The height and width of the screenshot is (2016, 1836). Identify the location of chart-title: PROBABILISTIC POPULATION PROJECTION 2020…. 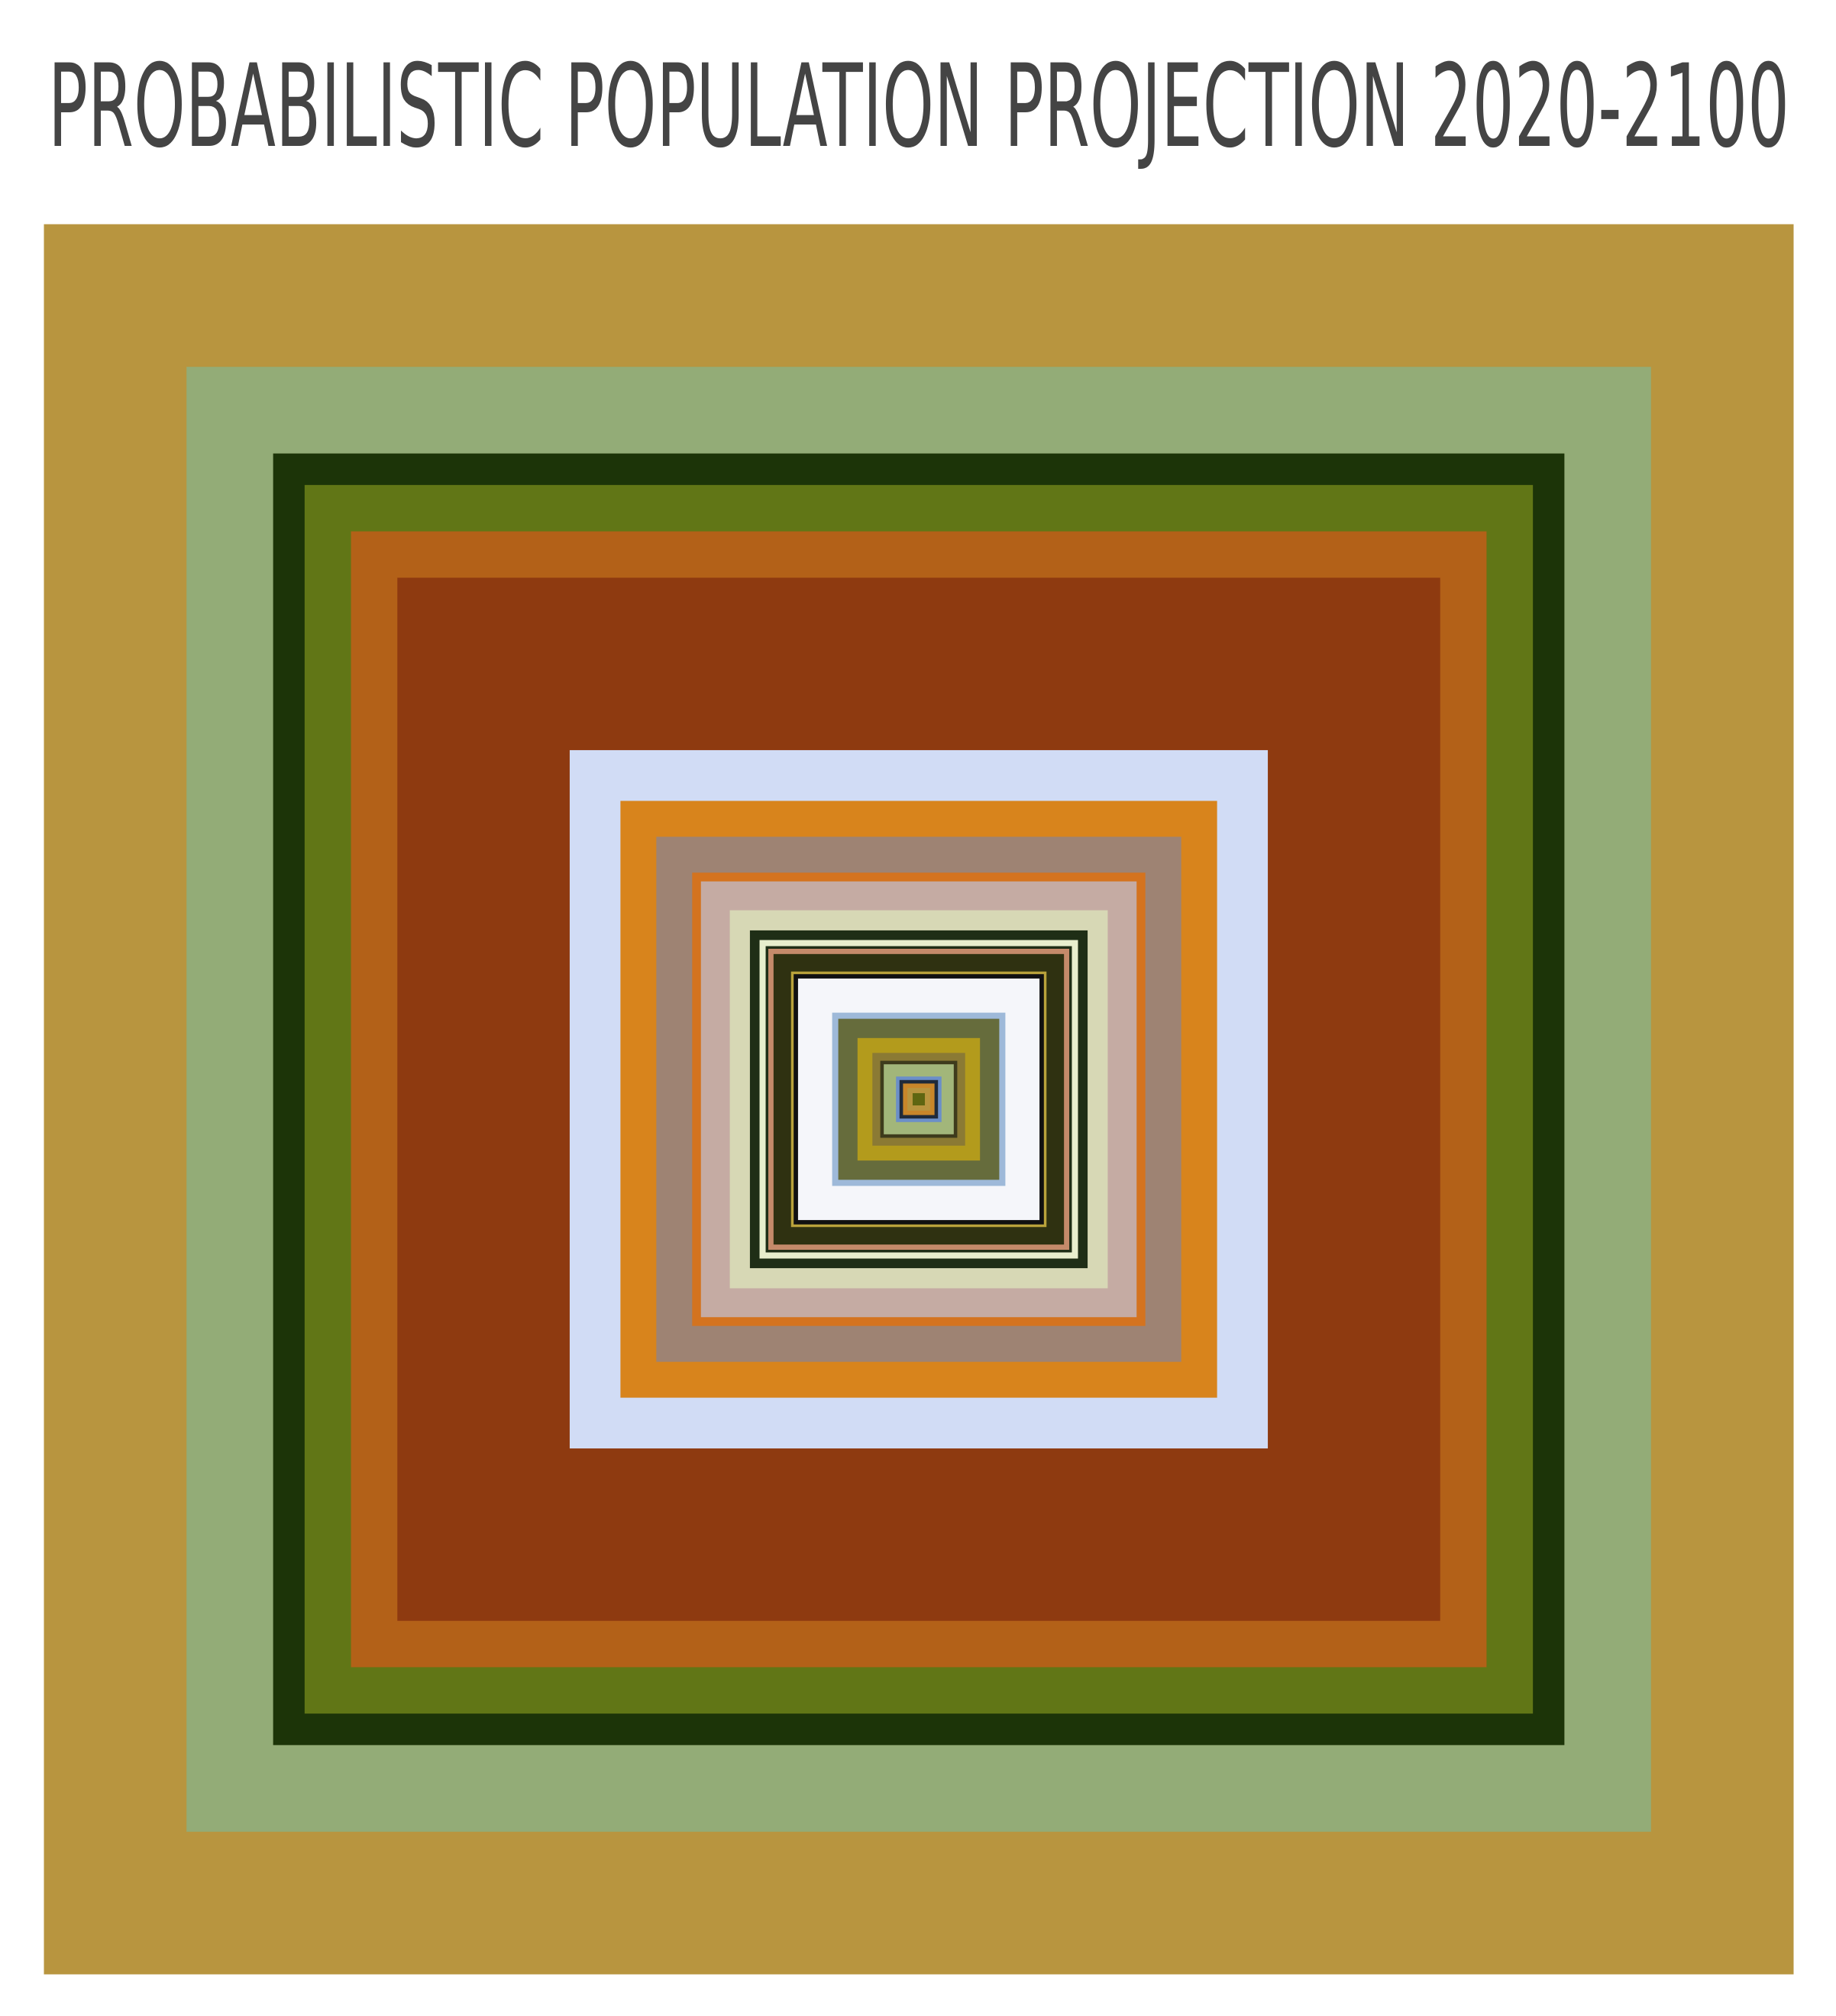
(918, 106).